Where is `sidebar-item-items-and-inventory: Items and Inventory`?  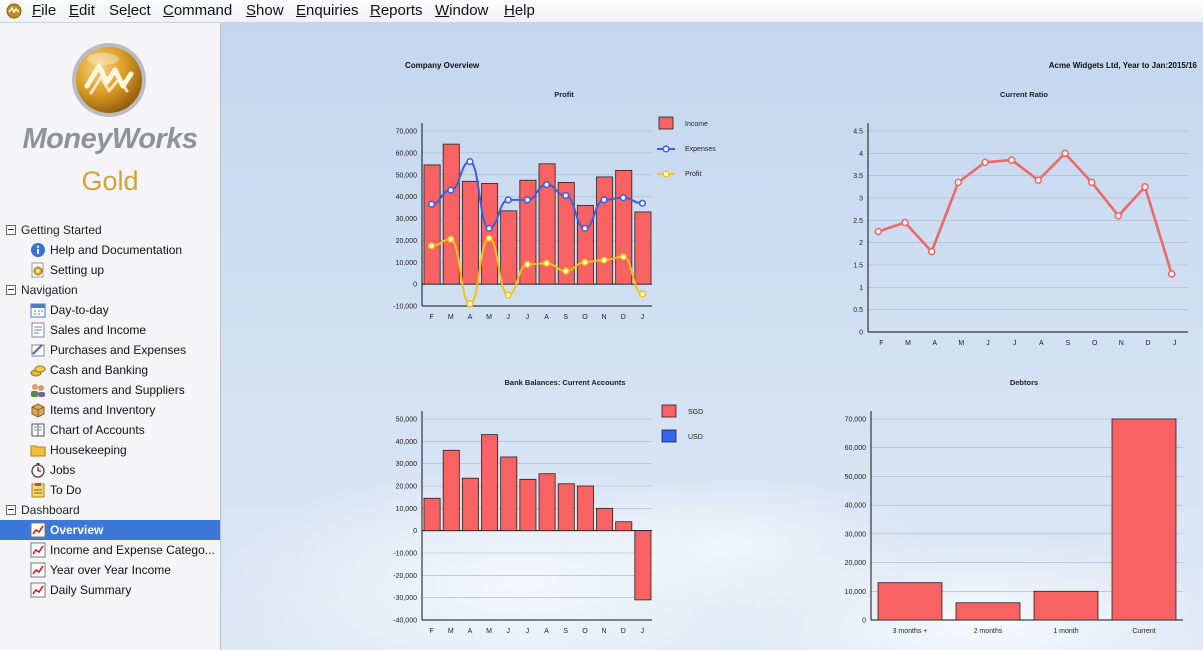 sidebar-item-items-and-inventory: Items and Inventory is located at coordinates (110, 410).